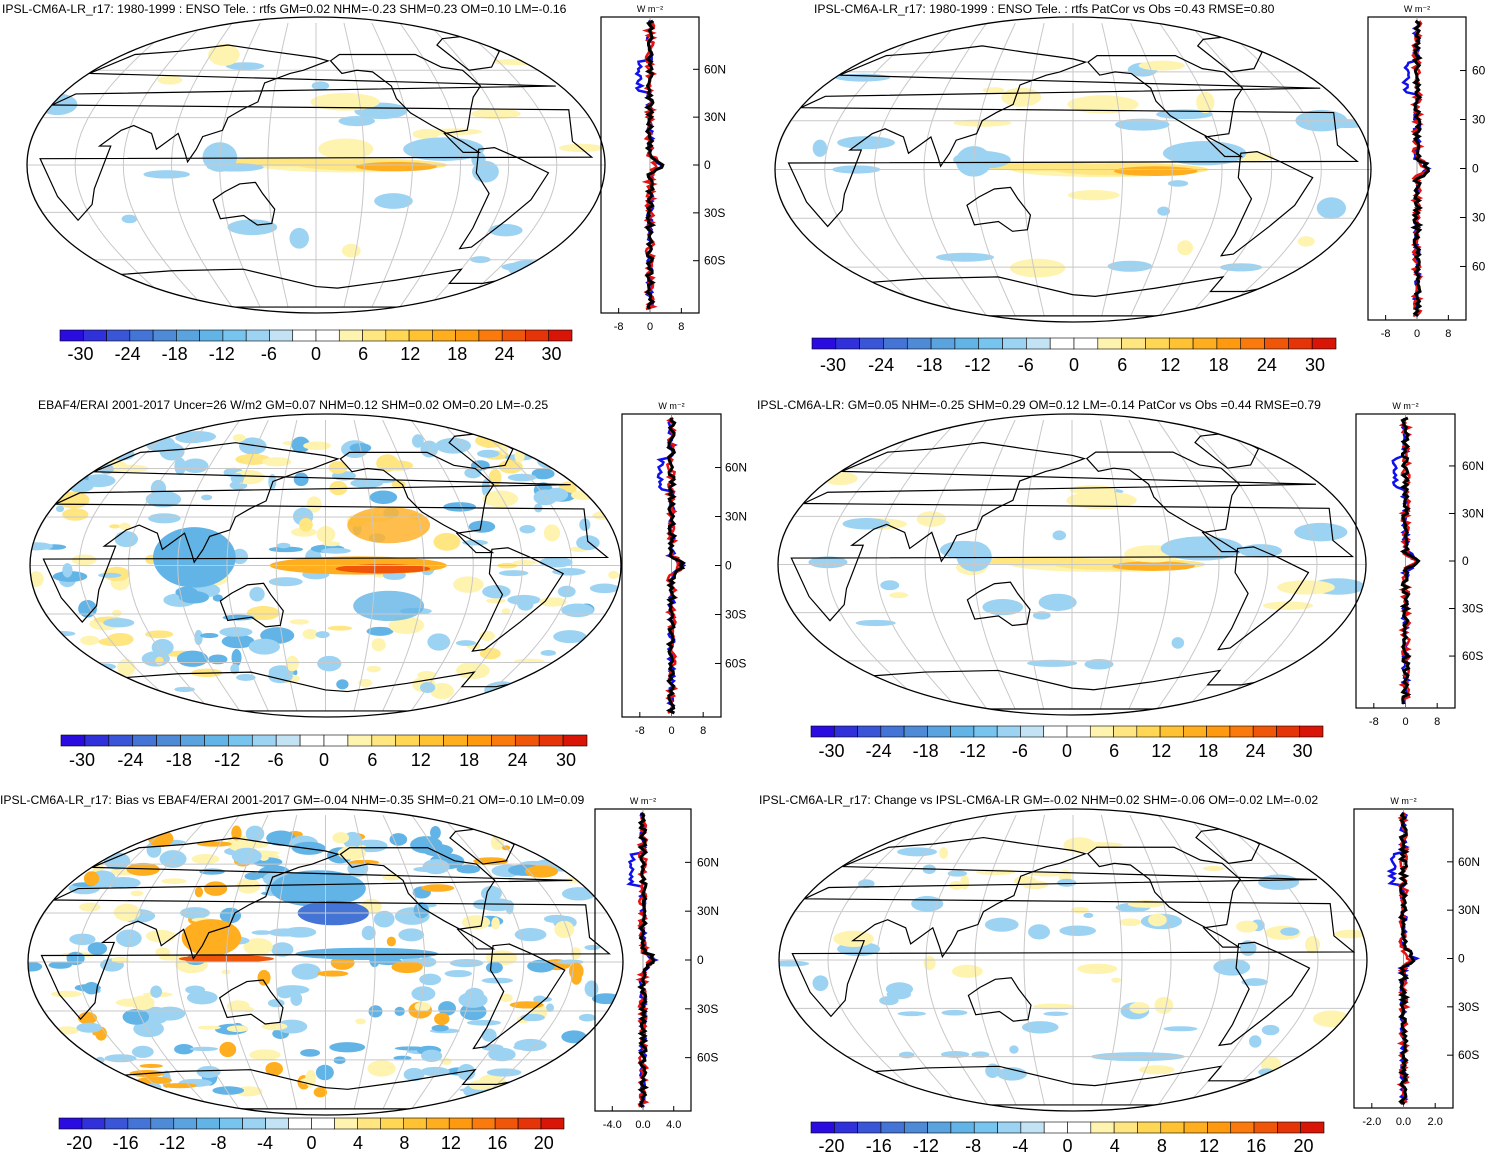 The width and height of the screenshot is (1499, 1155). Describe the element at coordinates (80, 354) in the screenshot. I see `colorbar-label: -30` at that location.